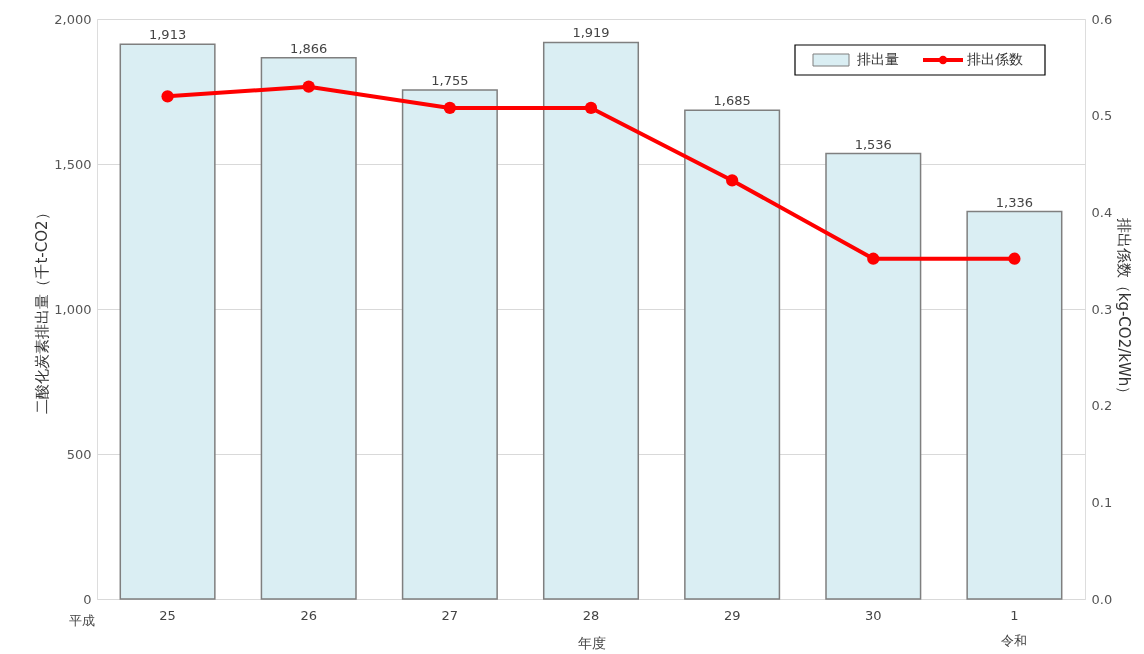 The image size is (1144, 654). Describe the element at coordinates (591, 33) in the screenshot. I see `data-label: 1,919` at that location.